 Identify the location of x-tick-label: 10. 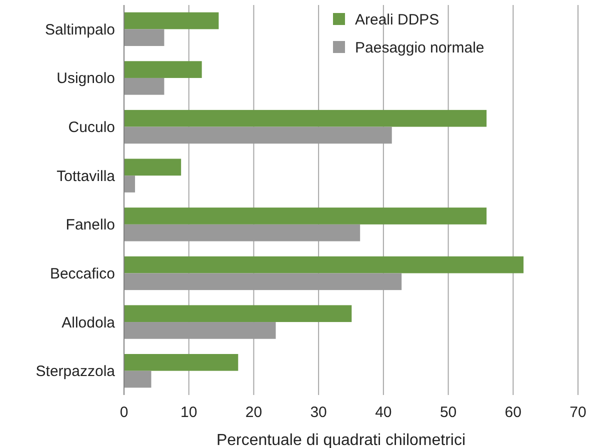
(189, 412).